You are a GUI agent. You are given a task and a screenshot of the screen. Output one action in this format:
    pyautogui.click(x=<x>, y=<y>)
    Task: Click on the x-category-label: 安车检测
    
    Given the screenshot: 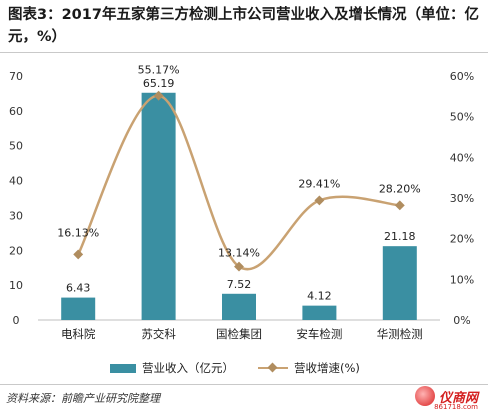 What is the action you would take?
    pyautogui.click(x=319, y=334)
    